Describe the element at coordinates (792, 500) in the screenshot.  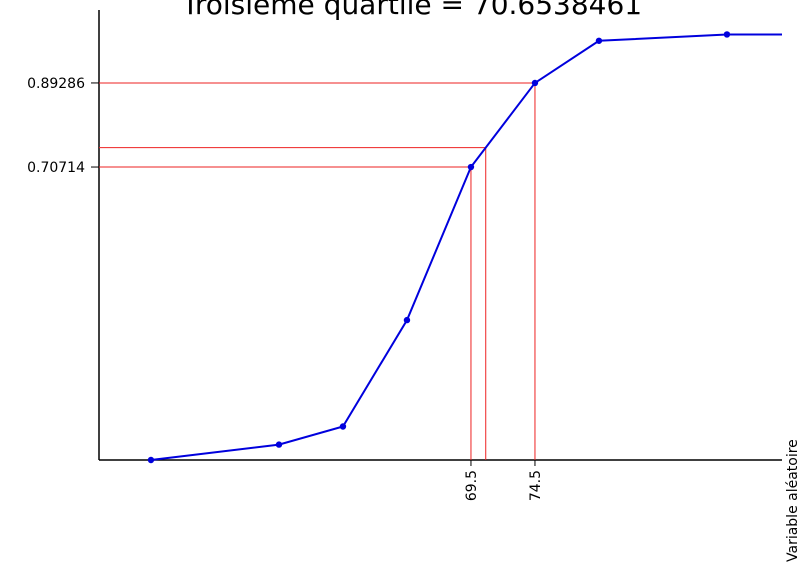
I see `x-axis-label: Variable aléatoire` at that location.